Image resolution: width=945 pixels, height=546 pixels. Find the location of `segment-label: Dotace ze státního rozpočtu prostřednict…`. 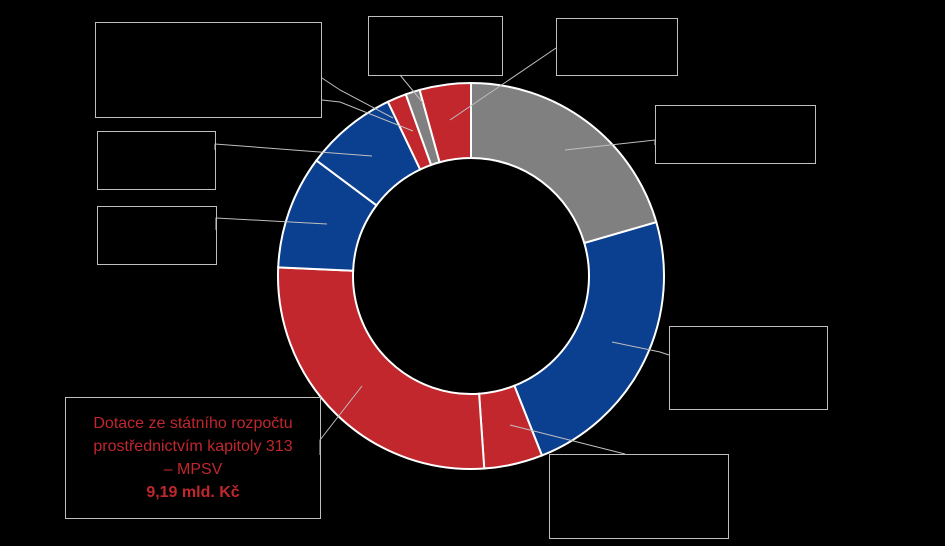

segment-label: Dotace ze státního rozpočtu prostřednict… is located at coordinates (193, 446).